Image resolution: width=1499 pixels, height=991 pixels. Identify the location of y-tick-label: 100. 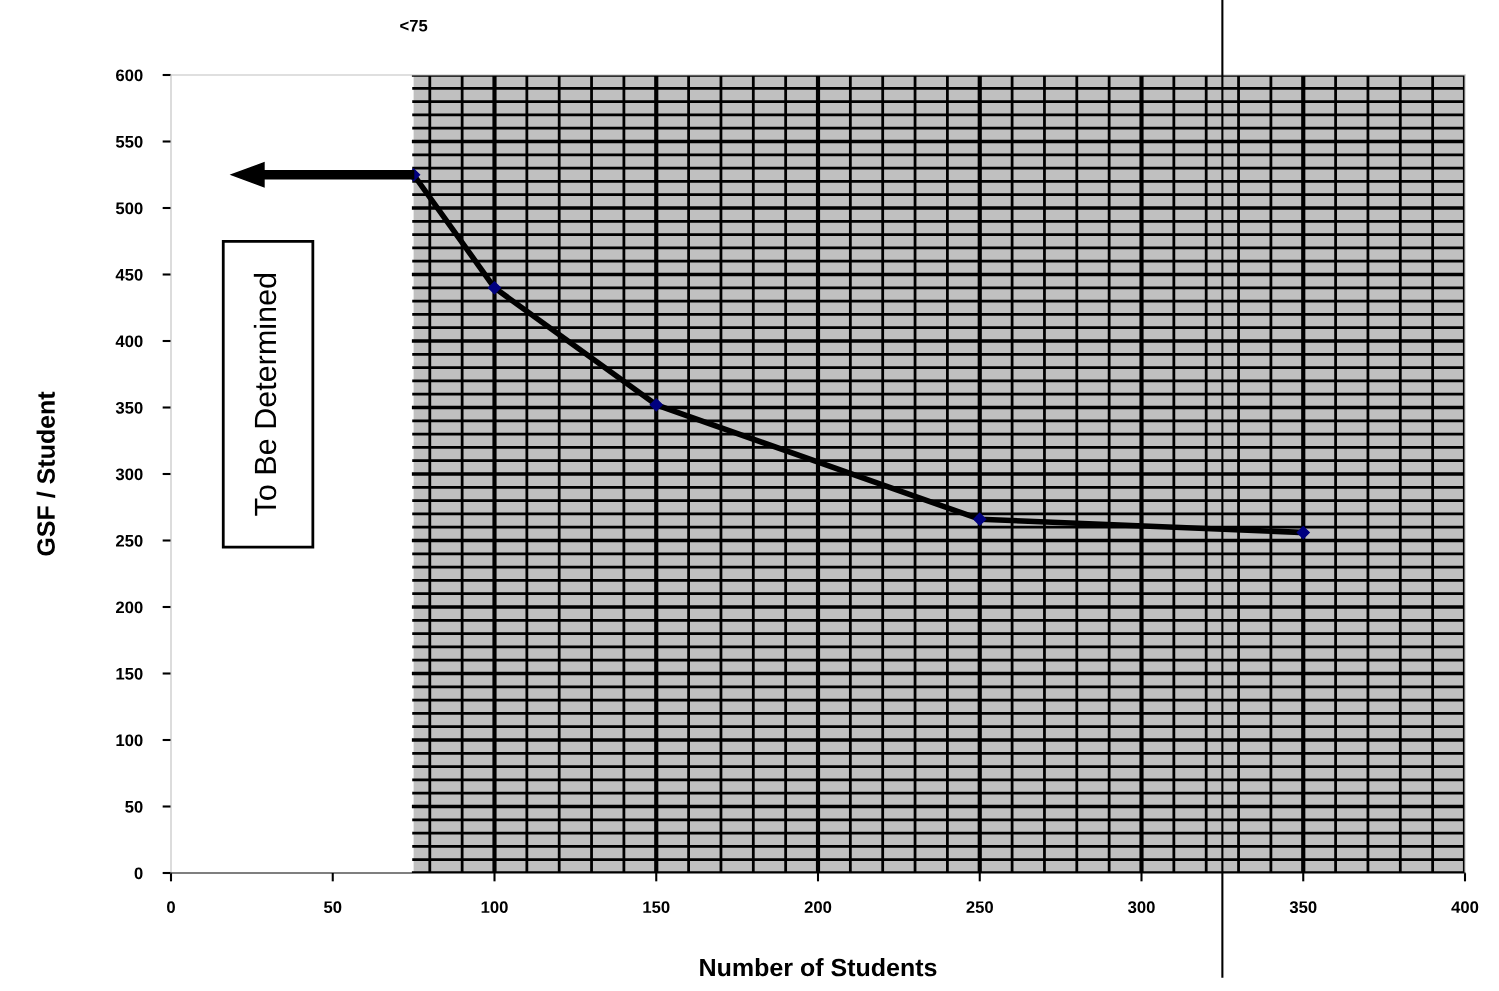
(129, 740).